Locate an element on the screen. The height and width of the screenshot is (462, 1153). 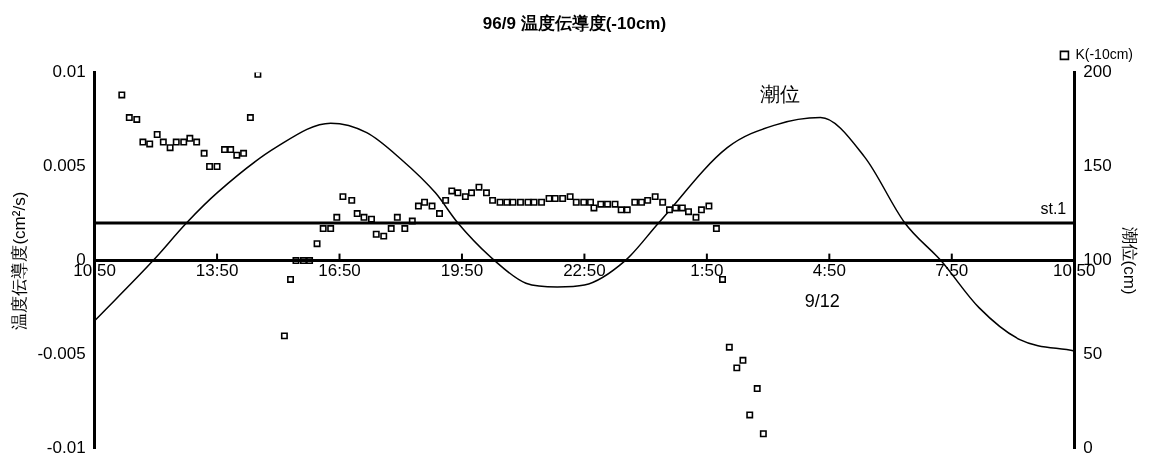
series-label: 潮位 is located at coordinates (780, 94).